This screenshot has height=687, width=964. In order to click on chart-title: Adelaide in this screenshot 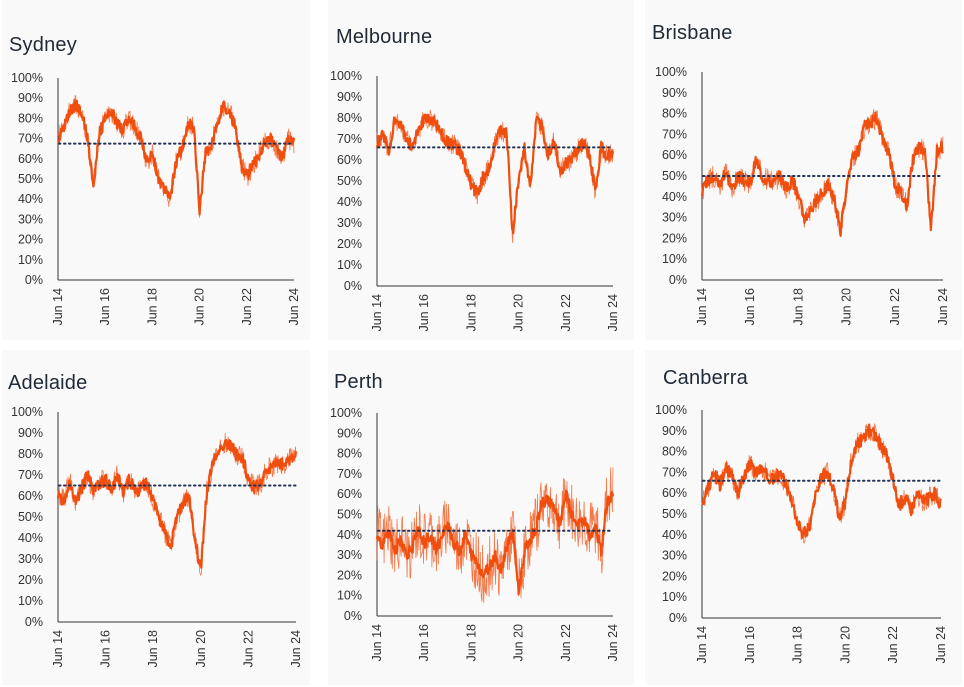, I will do `click(48, 383)`.